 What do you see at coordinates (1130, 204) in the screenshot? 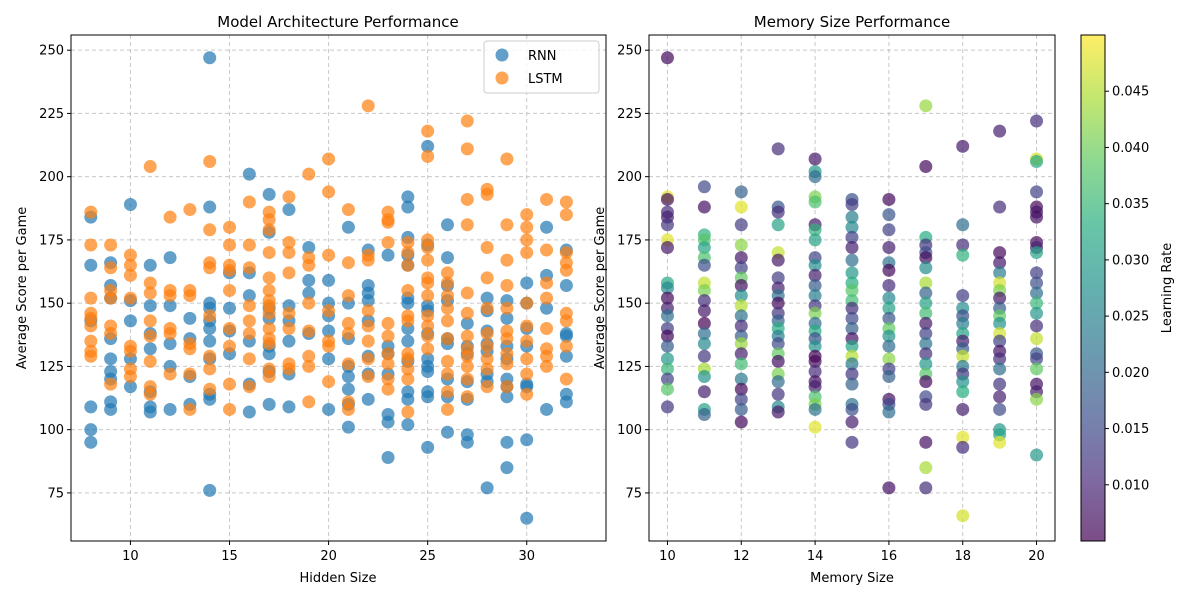
I see `colorbar-tick-label: 0.035` at bounding box center [1130, 204].